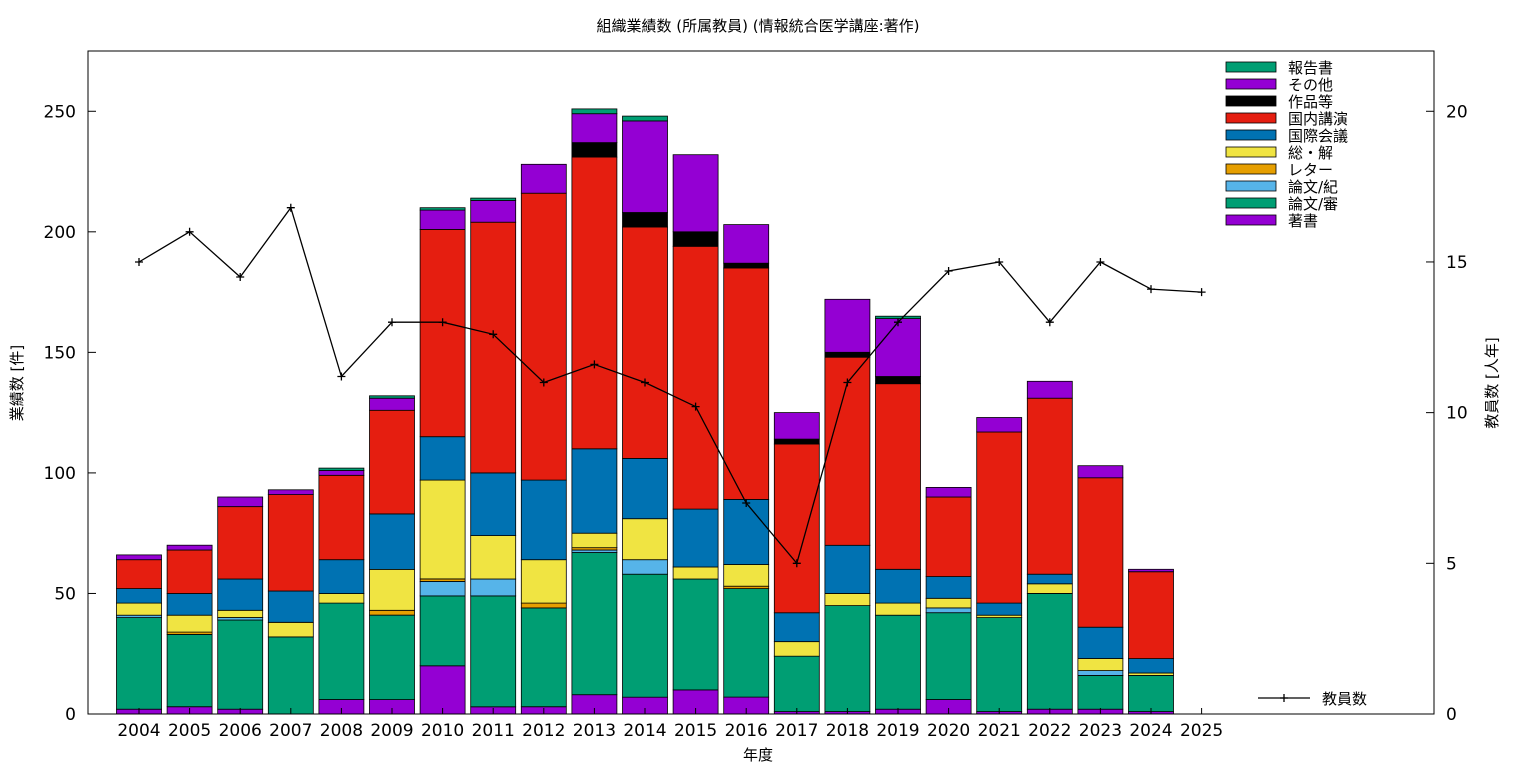  Describe the element at coordinates (695, 377) in the screenshot. I see `bar-segment-2015-s6` at that location.